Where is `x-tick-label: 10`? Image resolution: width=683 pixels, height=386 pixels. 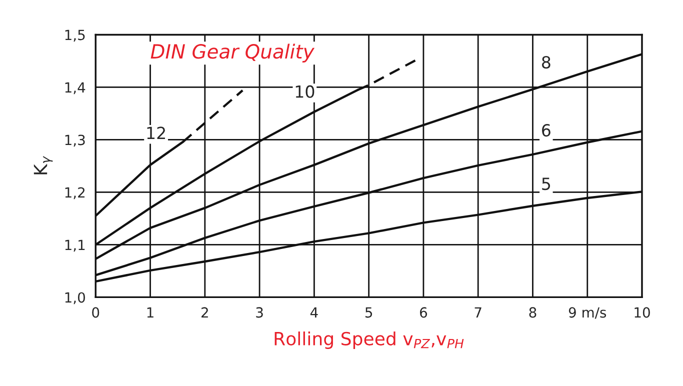
x-tick-label: 10 is located at coordinates (642, 312).